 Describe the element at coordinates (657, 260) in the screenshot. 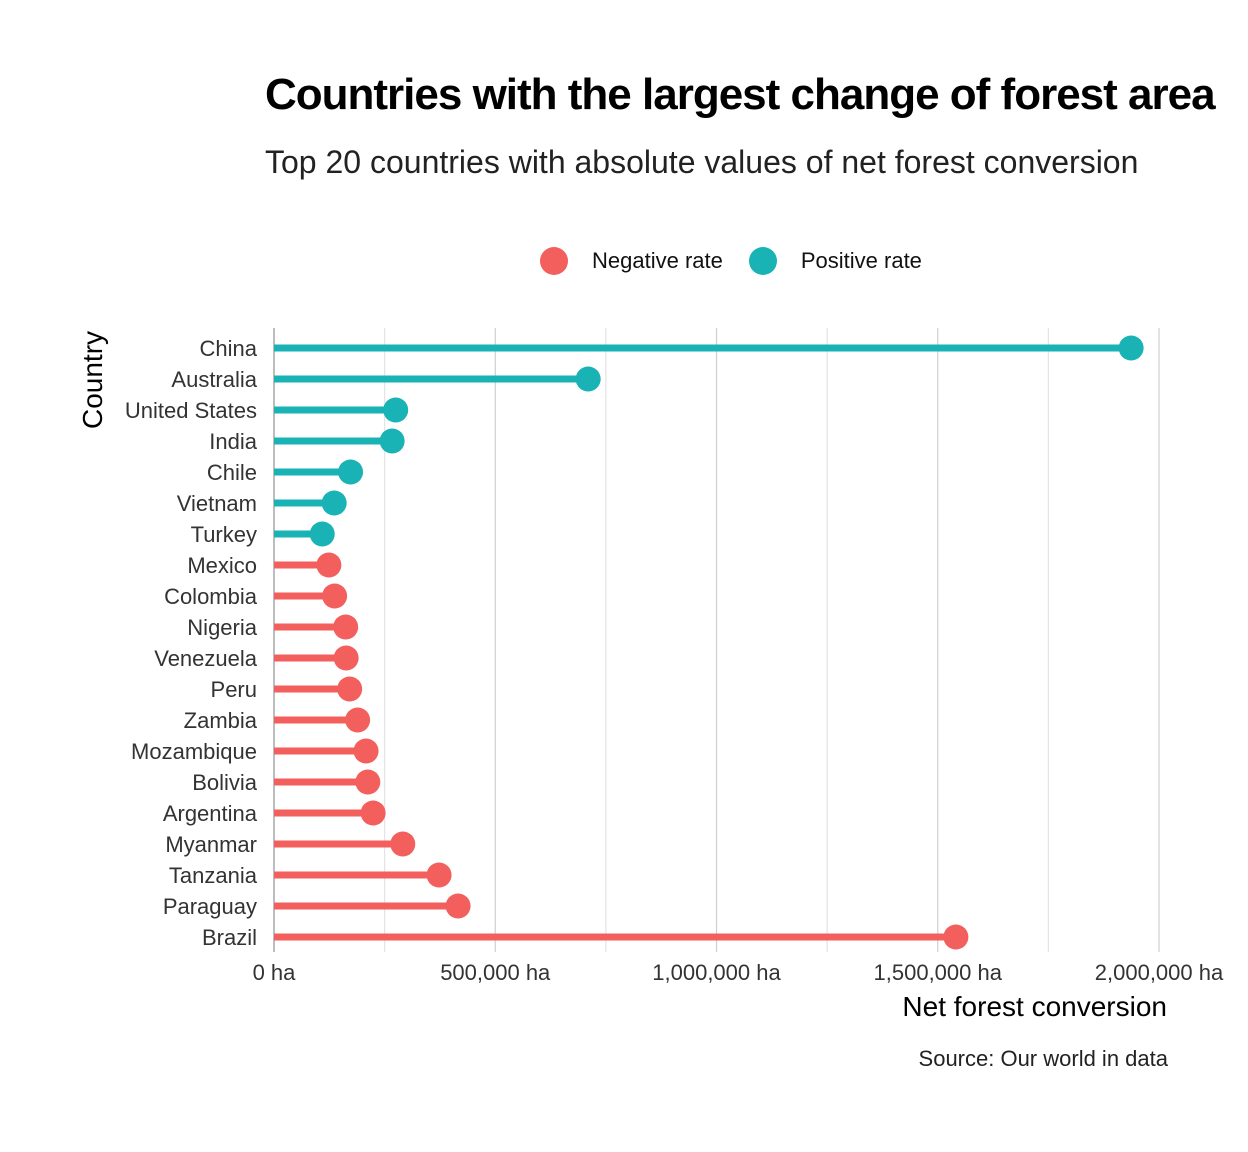

I see `legend-negative-label: Negative rate` at that location.